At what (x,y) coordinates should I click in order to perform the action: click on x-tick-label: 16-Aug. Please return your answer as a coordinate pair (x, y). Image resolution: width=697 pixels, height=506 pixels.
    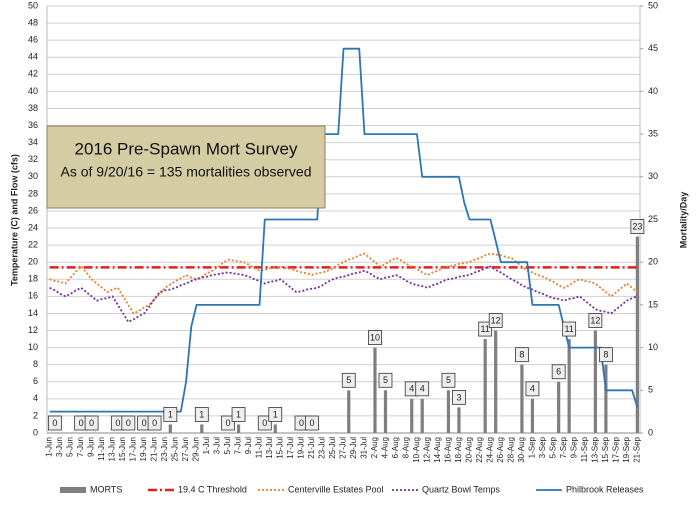
    Looking at the image, I should click on (448, 450).